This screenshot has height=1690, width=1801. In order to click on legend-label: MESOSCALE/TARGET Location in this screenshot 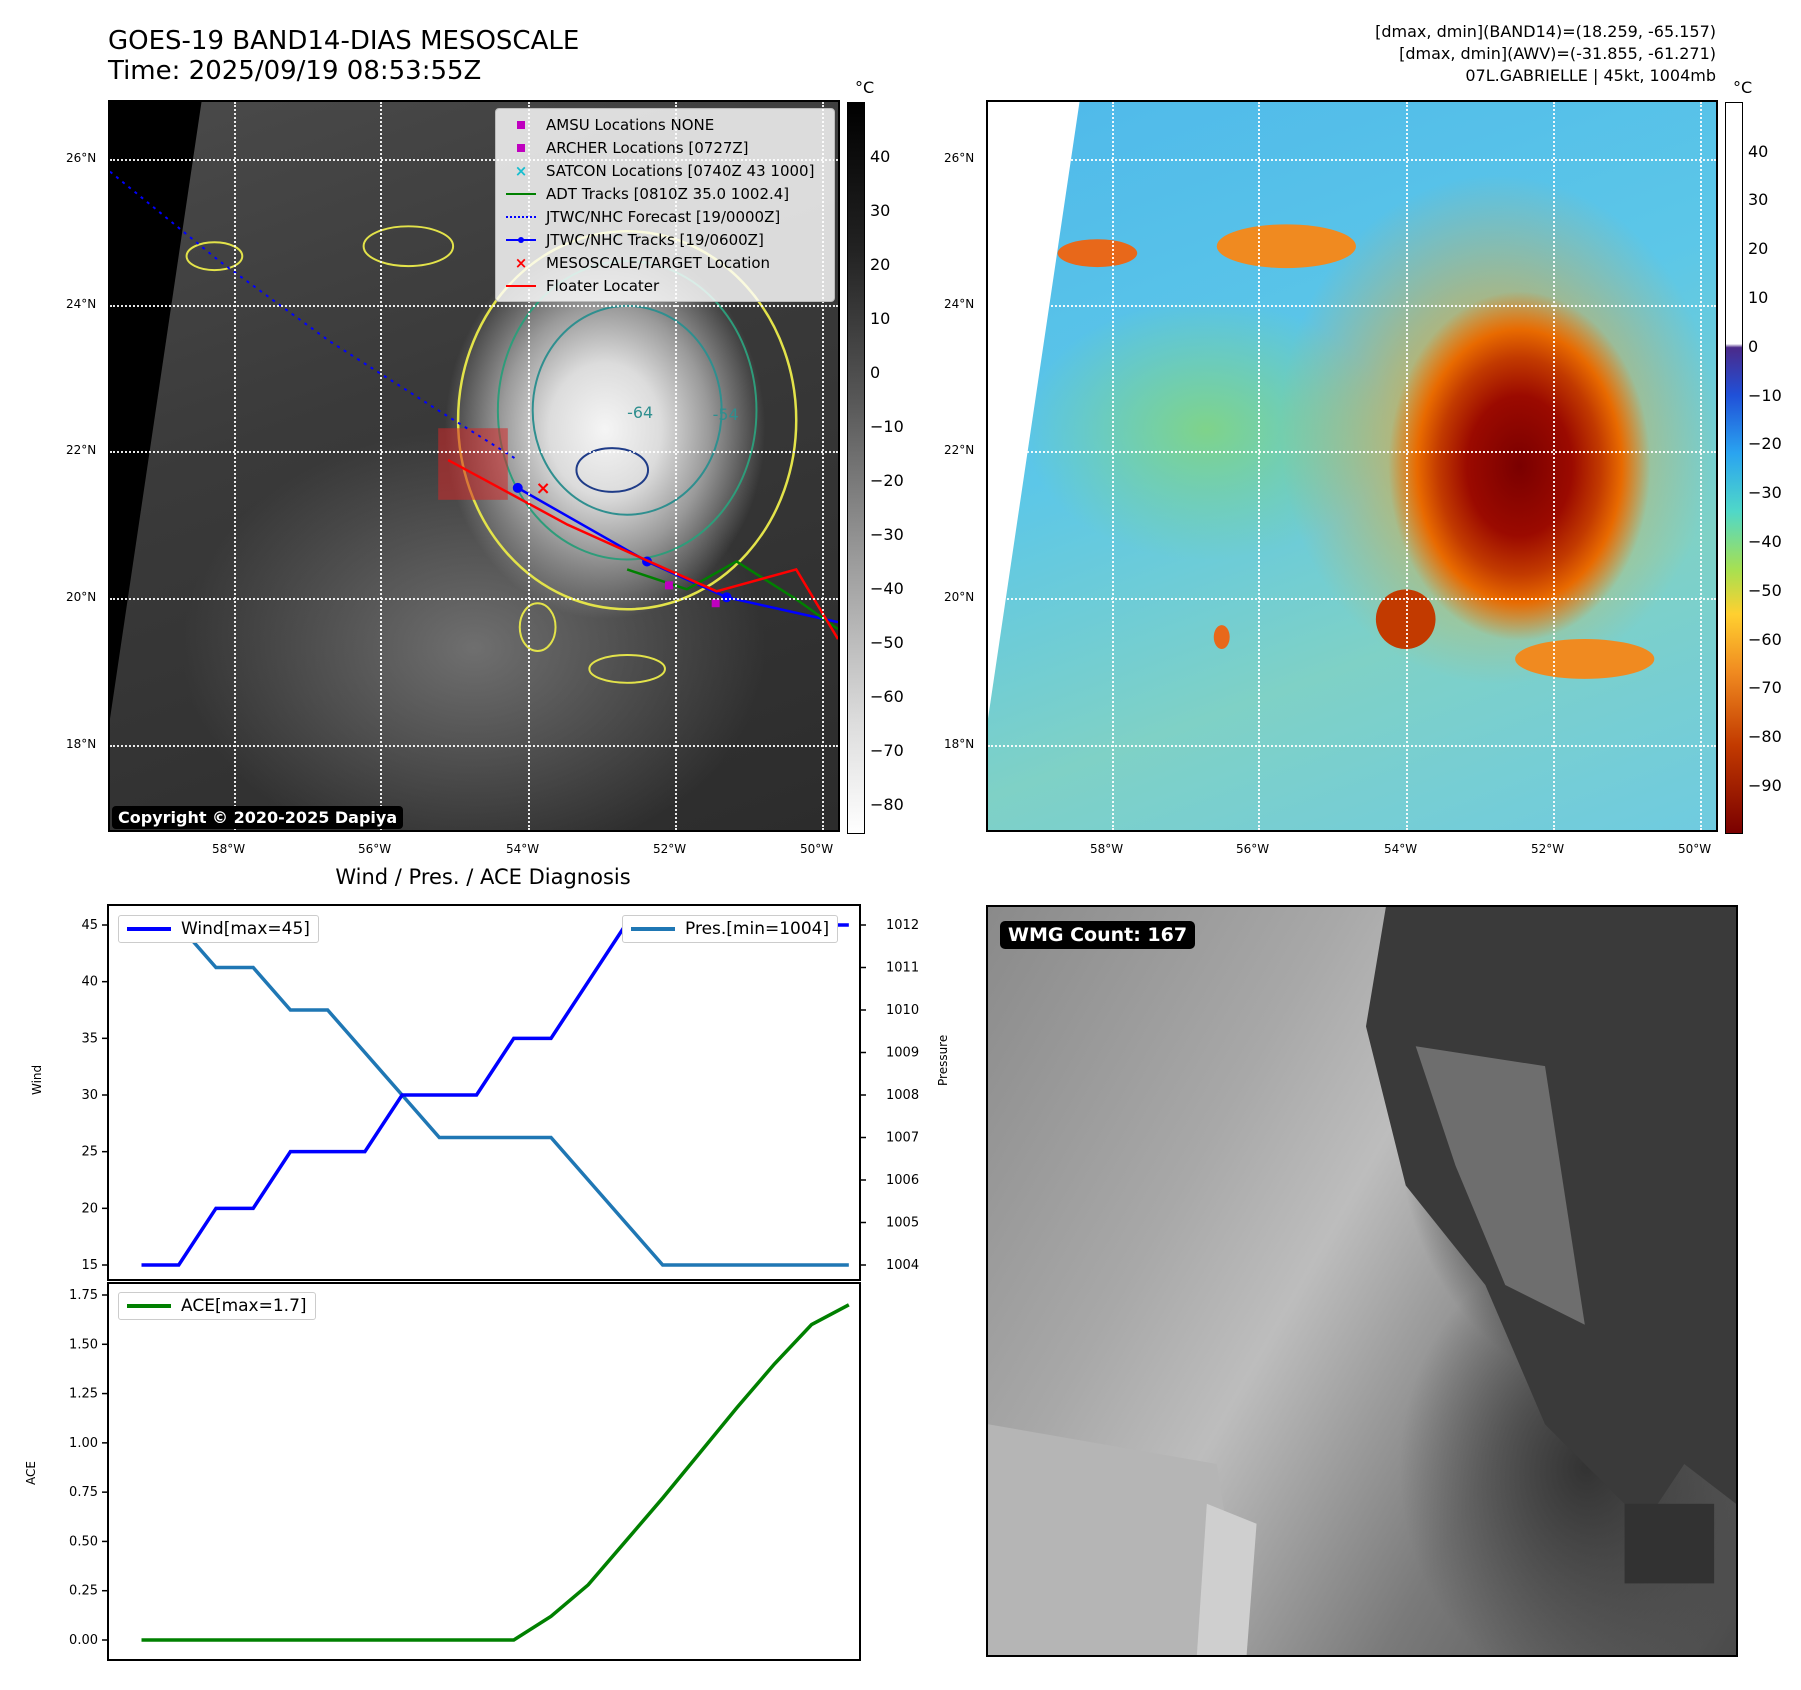, I will do `click(658, 262)`.